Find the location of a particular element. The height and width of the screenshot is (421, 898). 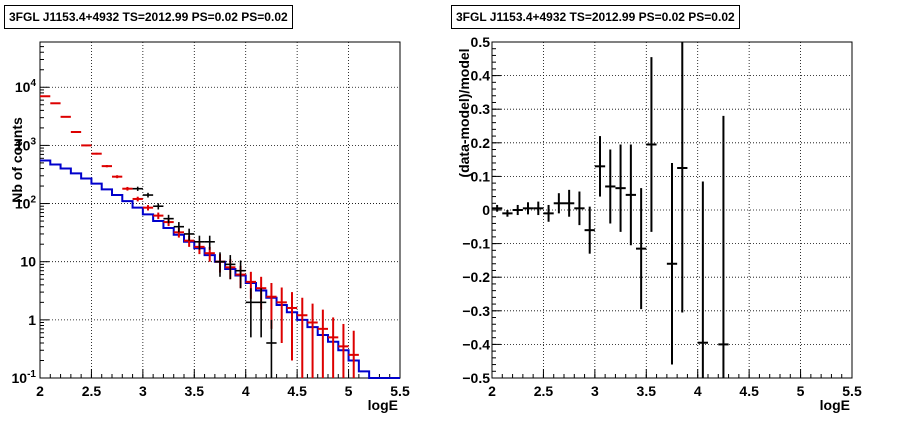

spectrum-x-tick-labels: 2 2.5 3 3.5 4 4.5 5 5.5 is located at coordinates (223, 391).